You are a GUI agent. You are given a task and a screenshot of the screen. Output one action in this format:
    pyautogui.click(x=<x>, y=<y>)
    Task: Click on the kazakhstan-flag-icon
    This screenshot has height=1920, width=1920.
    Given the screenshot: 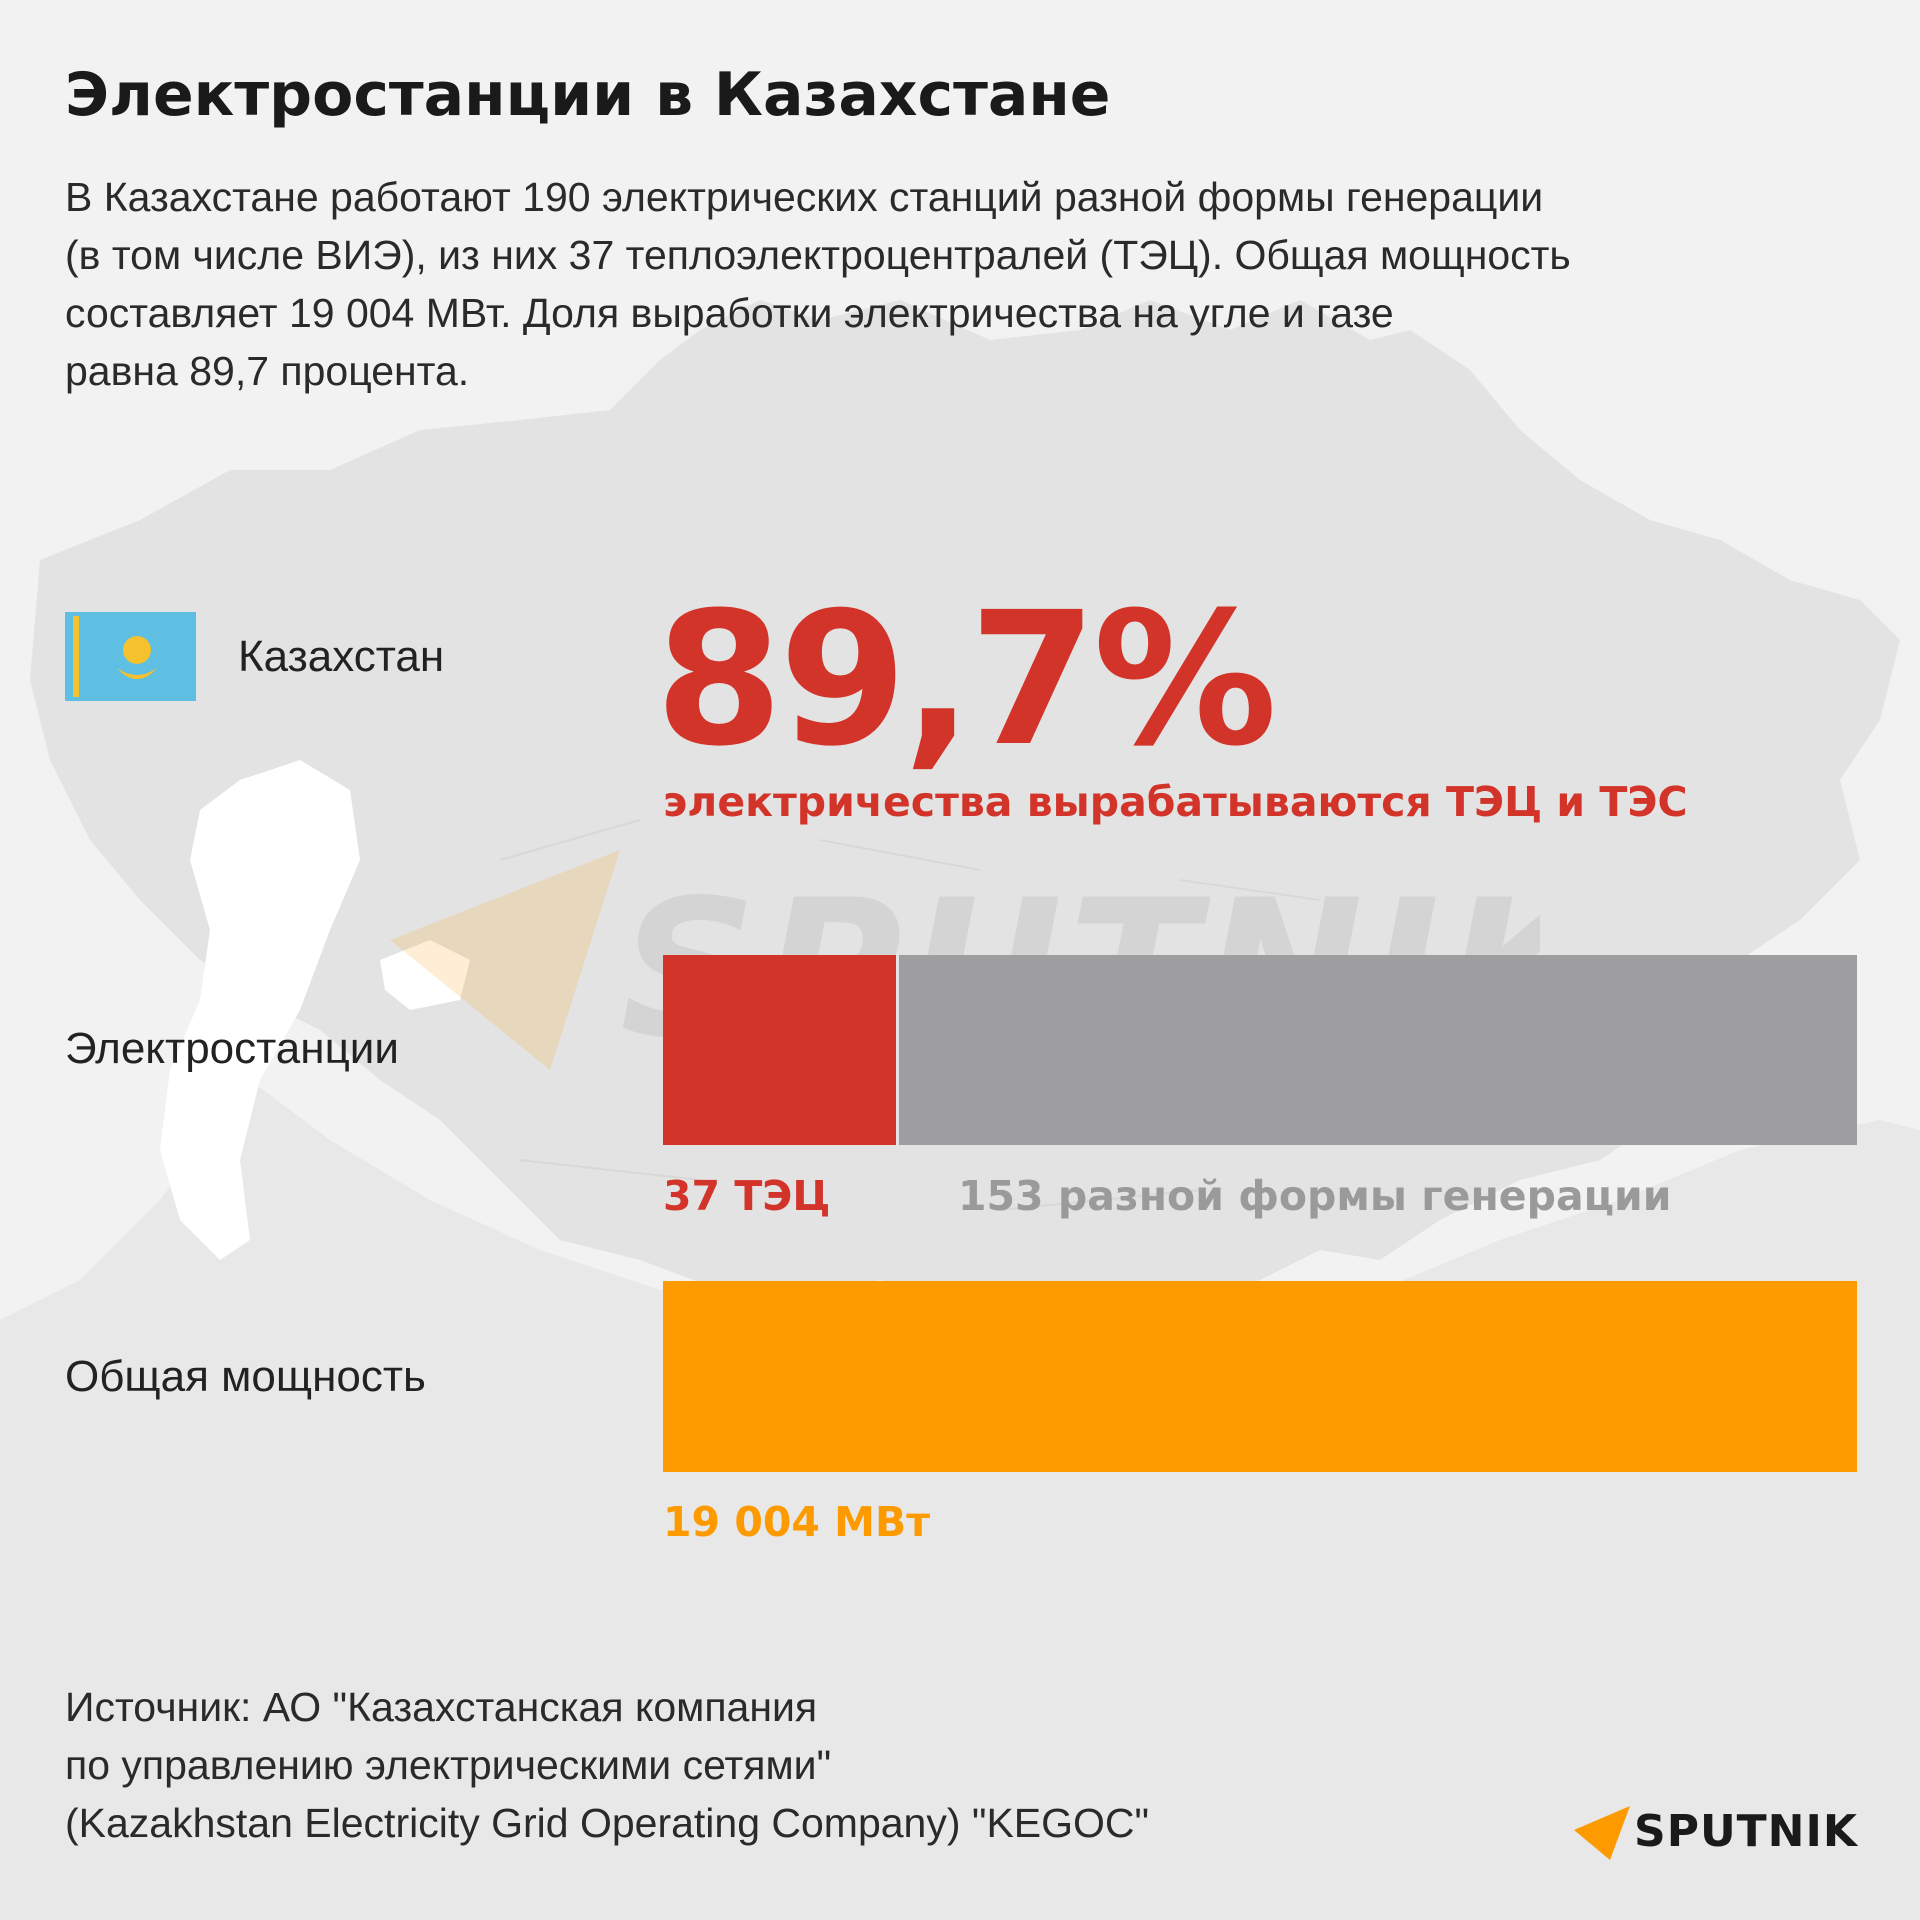 What is the action you would take?
    pyautogui.click(x=130, y=656)
    